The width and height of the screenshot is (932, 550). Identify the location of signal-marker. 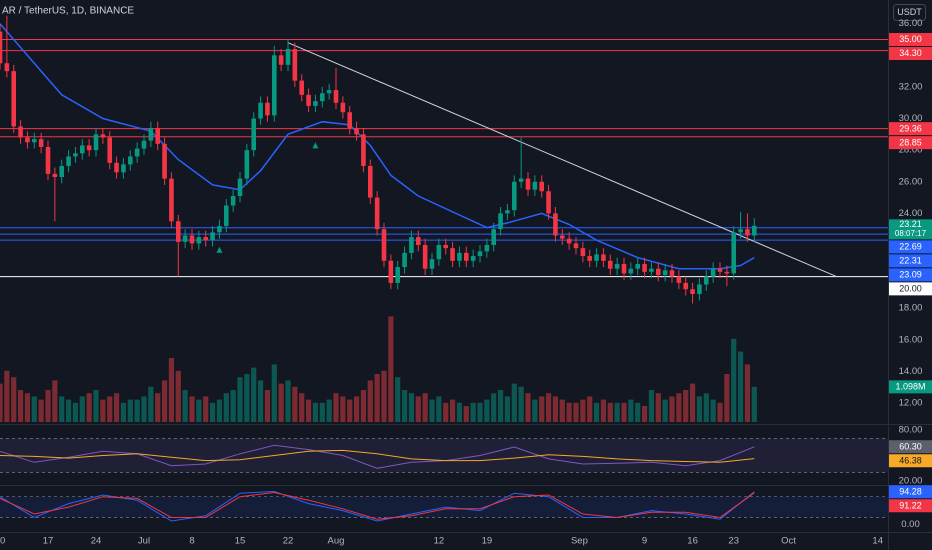
(315, 145).